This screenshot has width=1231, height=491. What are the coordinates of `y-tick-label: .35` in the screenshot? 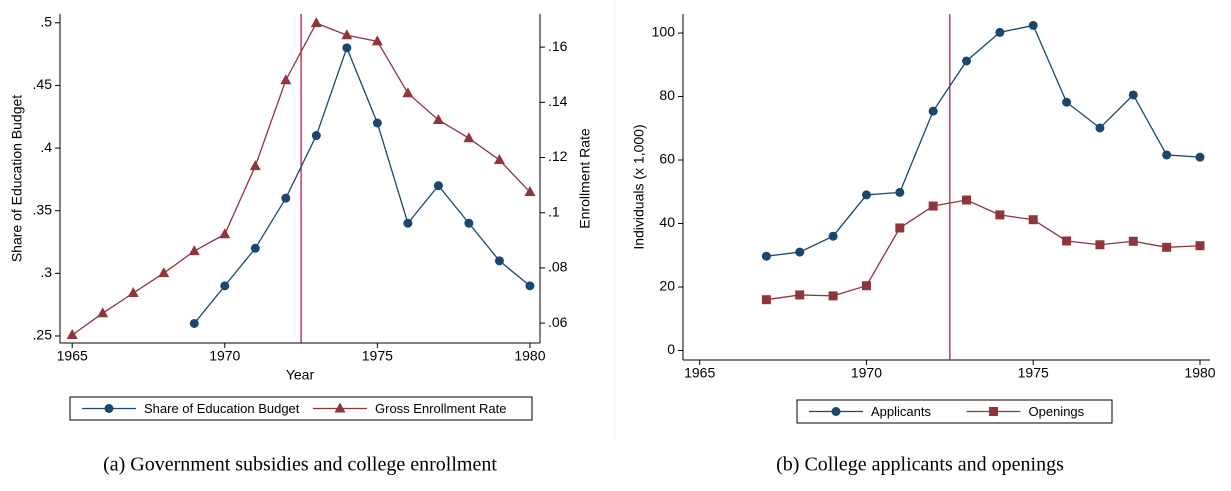 It's located at (43, 209).